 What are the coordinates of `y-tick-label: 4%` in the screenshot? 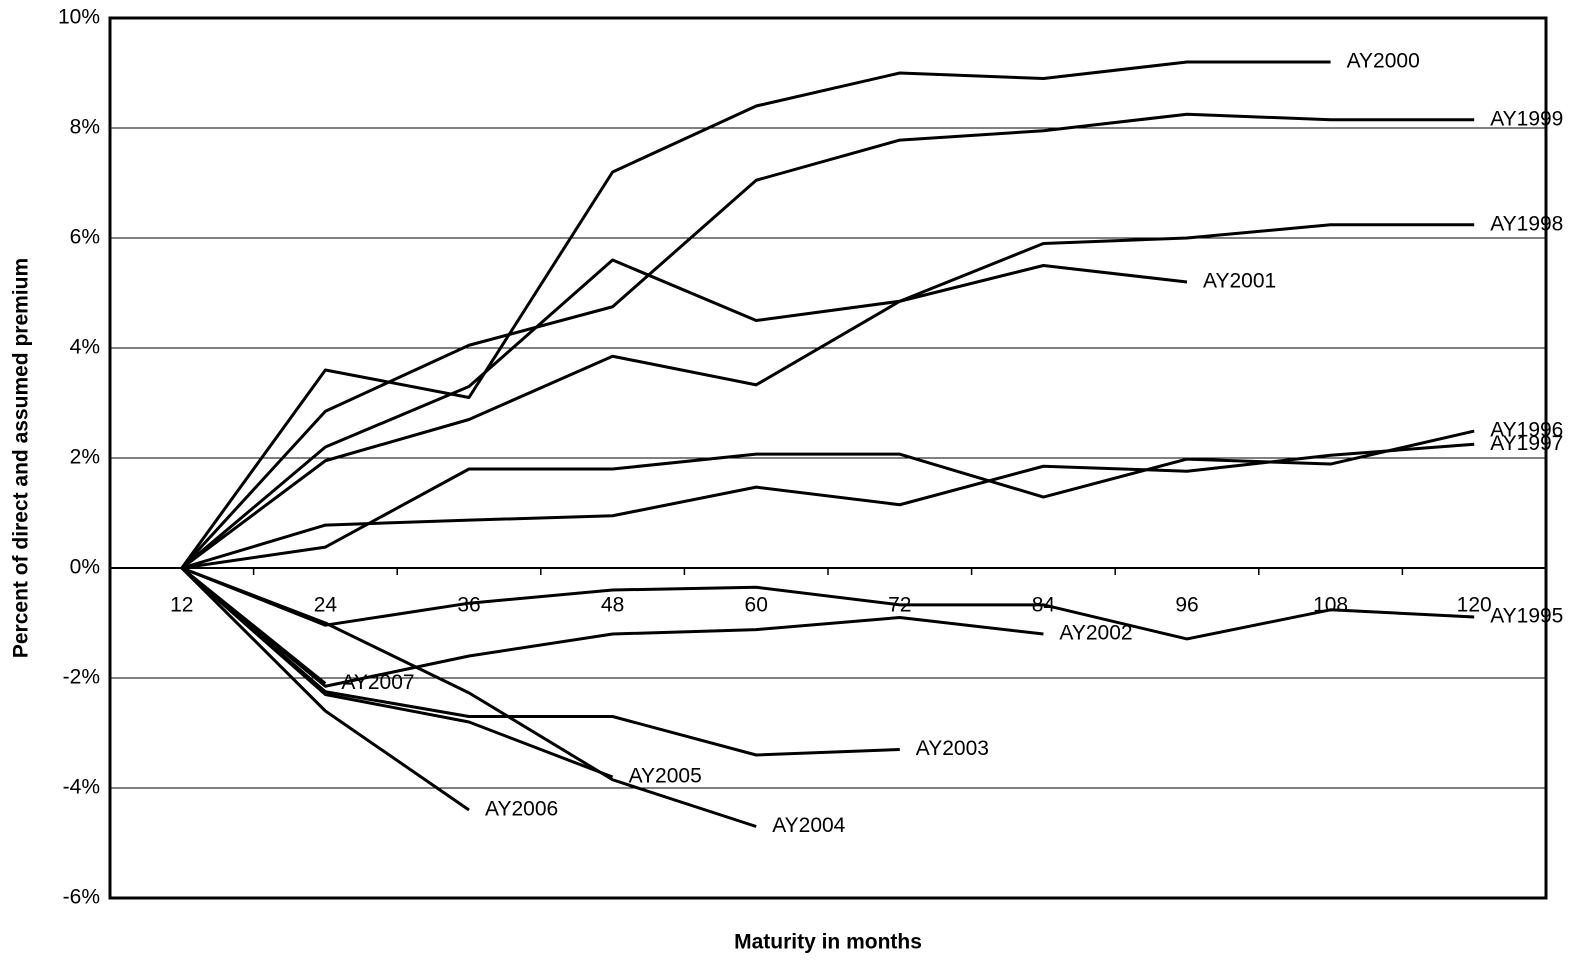 It's located at (85, 347).